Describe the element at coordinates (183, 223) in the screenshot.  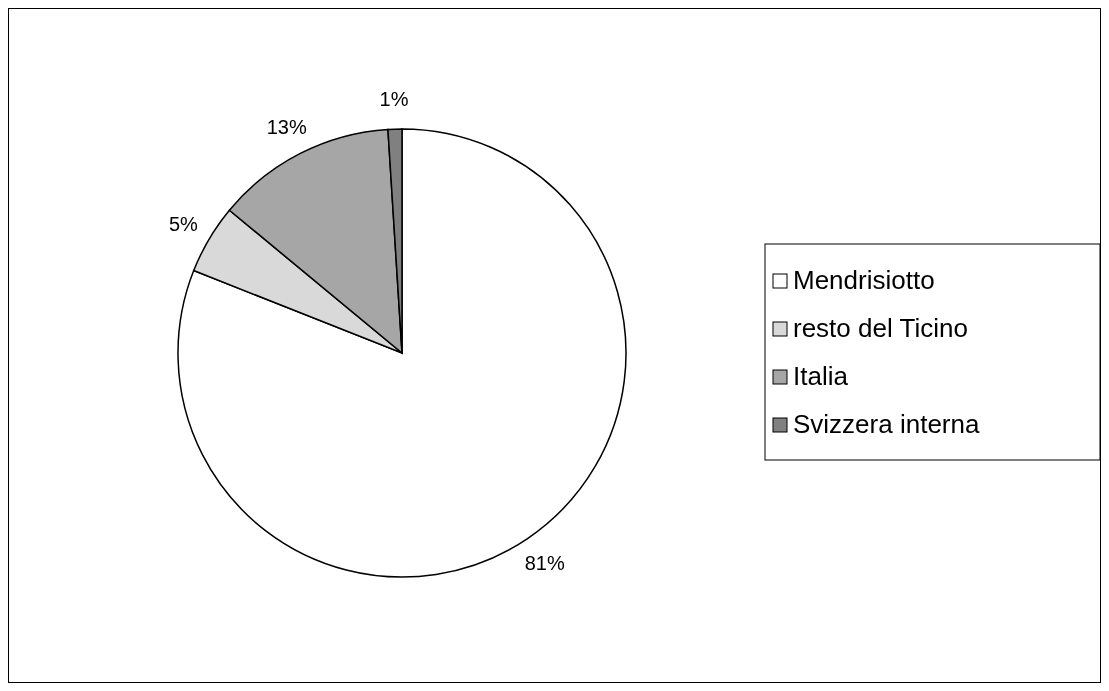
I see `data-label: 5%` at that location.